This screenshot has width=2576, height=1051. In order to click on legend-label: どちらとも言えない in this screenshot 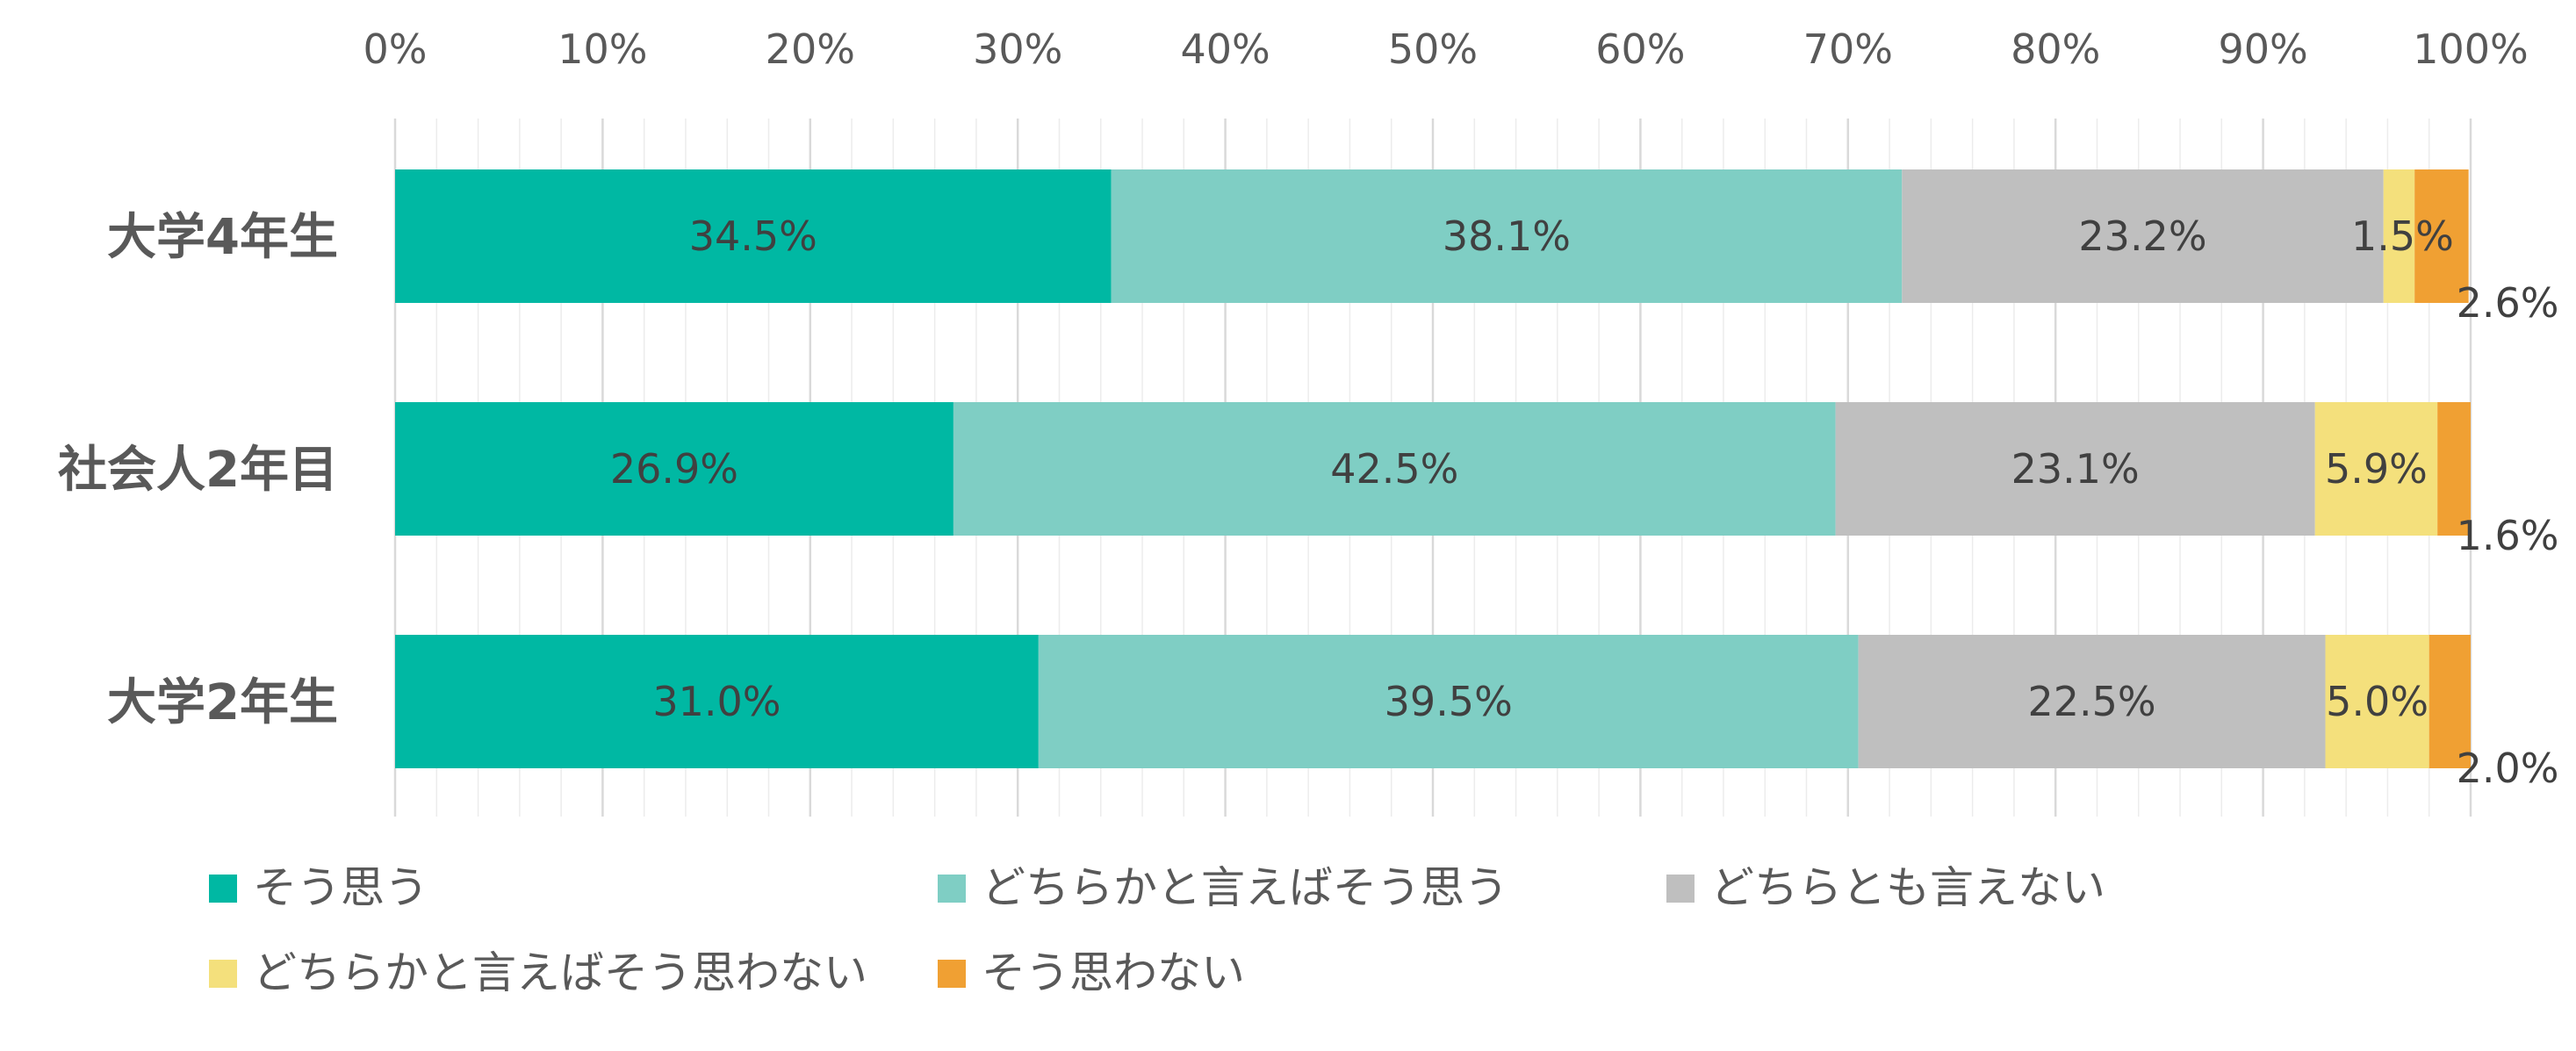, I will do `click(1907, 887)`.